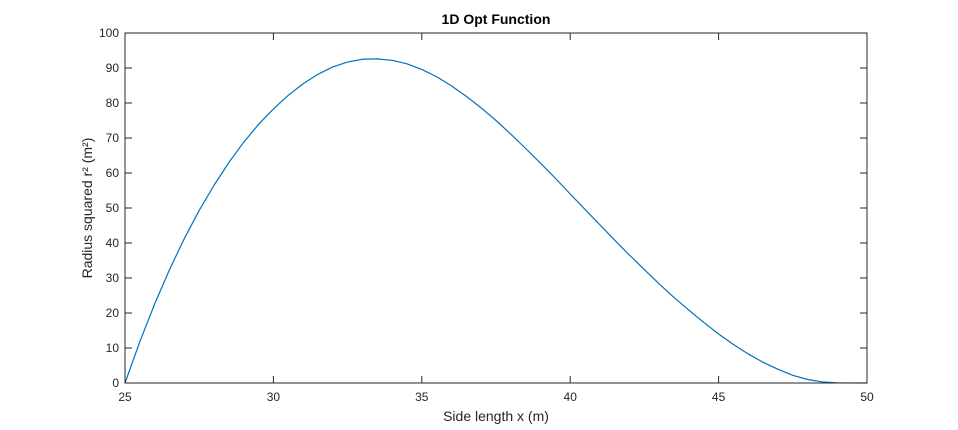 Image resolution: width=958 pixels, height=430 pixels. Describe the element at coordinates (113, 243) in the screenshot. I see `y-tick-label: 40` at that location.